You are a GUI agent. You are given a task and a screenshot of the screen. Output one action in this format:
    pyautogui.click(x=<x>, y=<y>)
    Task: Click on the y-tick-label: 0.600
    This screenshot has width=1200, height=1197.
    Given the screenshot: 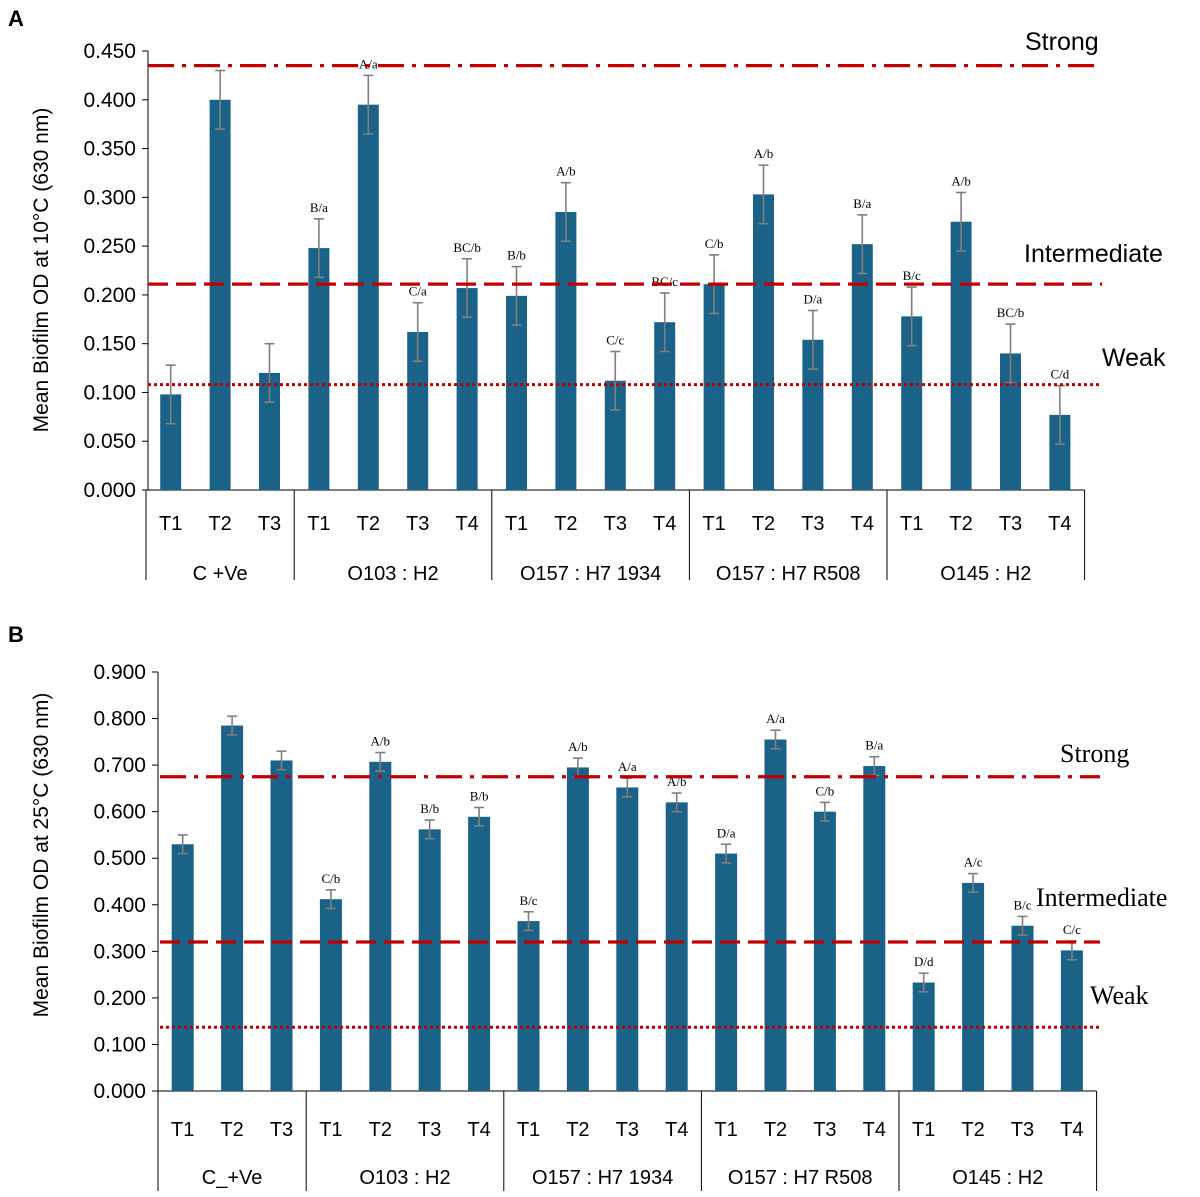 What is the action you would take?
    pyautogui.click(x=119, y=812)
    